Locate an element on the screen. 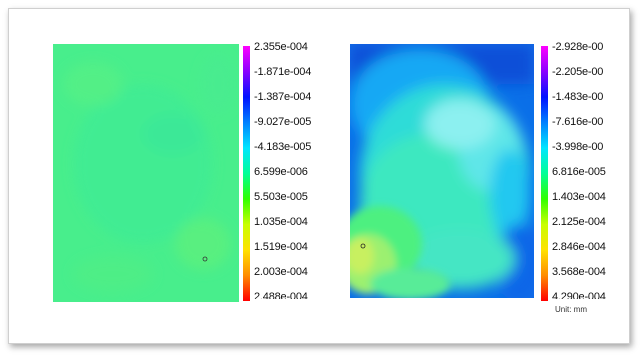 This screenshot has width=644, height=356. colorbar-tick-label: -4.183e-005 is located at coordinates (283, 147).